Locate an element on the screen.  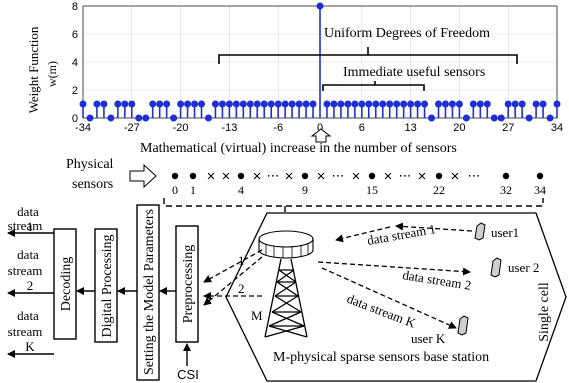
sensor-ellipsis: ⋯ is located at coordinates (338, 175).